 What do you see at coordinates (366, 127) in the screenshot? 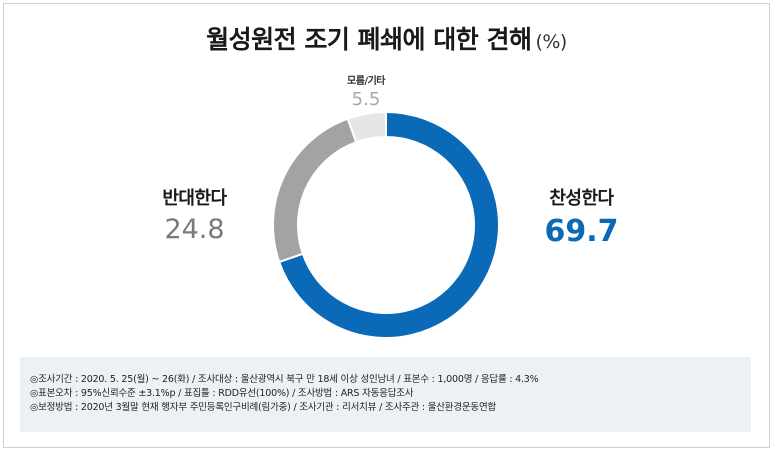
I see `donut-slice-unknown` at bounding box center [366, 127].